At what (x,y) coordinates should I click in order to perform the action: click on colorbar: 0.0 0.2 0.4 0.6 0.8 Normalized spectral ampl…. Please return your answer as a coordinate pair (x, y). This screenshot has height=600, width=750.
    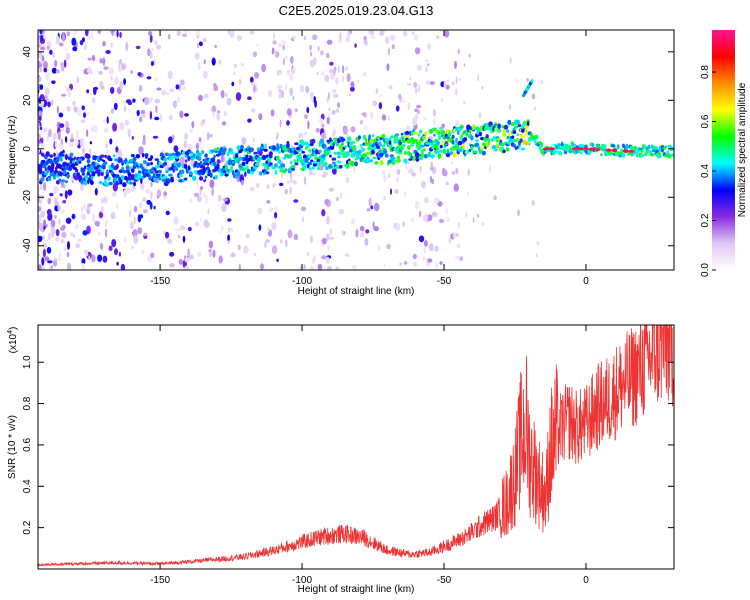
    Looking at the image, I should click on (724, 153).